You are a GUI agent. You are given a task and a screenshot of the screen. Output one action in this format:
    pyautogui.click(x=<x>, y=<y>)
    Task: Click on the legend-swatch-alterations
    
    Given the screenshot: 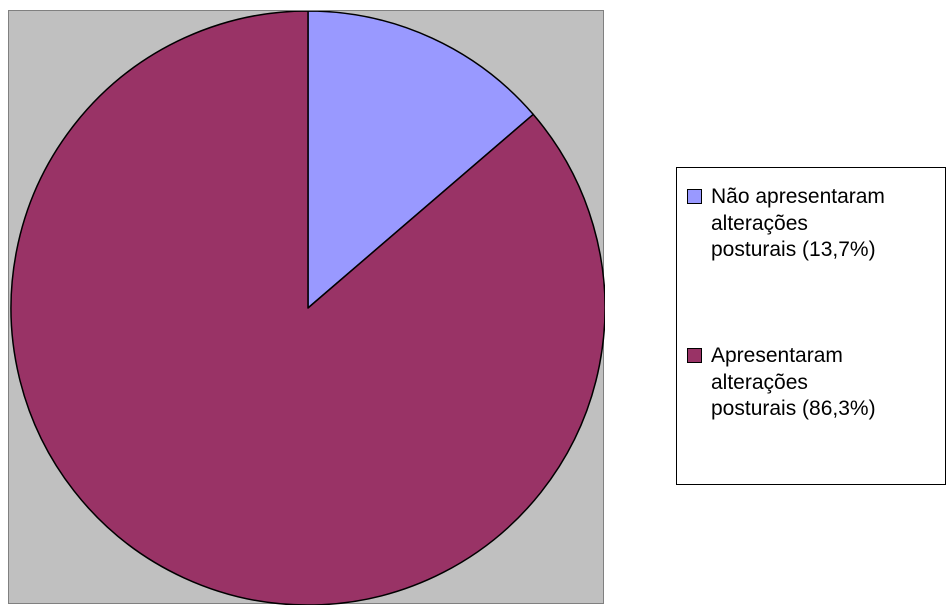 What is the action you would take?
    pyautogui.click(x=694, y=355)
    